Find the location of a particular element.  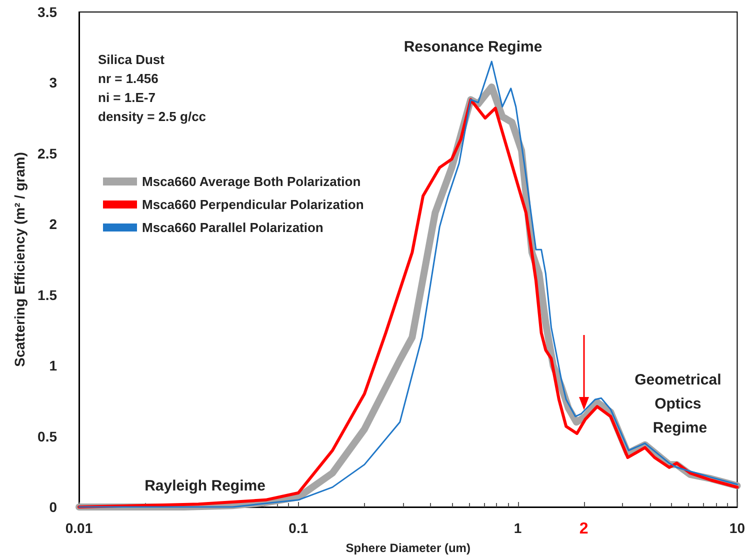

x-tick-label: 10 is located at coordinates (737, 528).